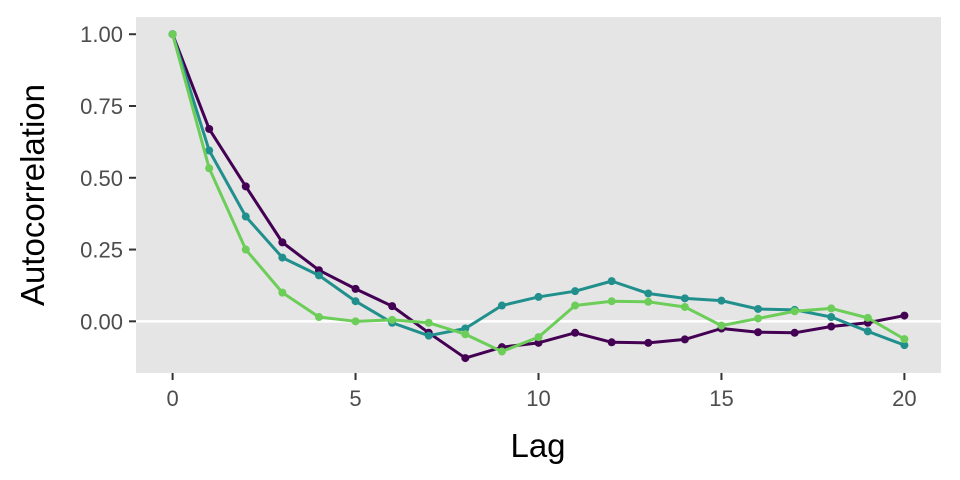 The height and width of the screenshot is (480, 960). Describe the element at coordinates (101, 178) in the screenshot. I see `y-tick-label: 0.50` at that location.